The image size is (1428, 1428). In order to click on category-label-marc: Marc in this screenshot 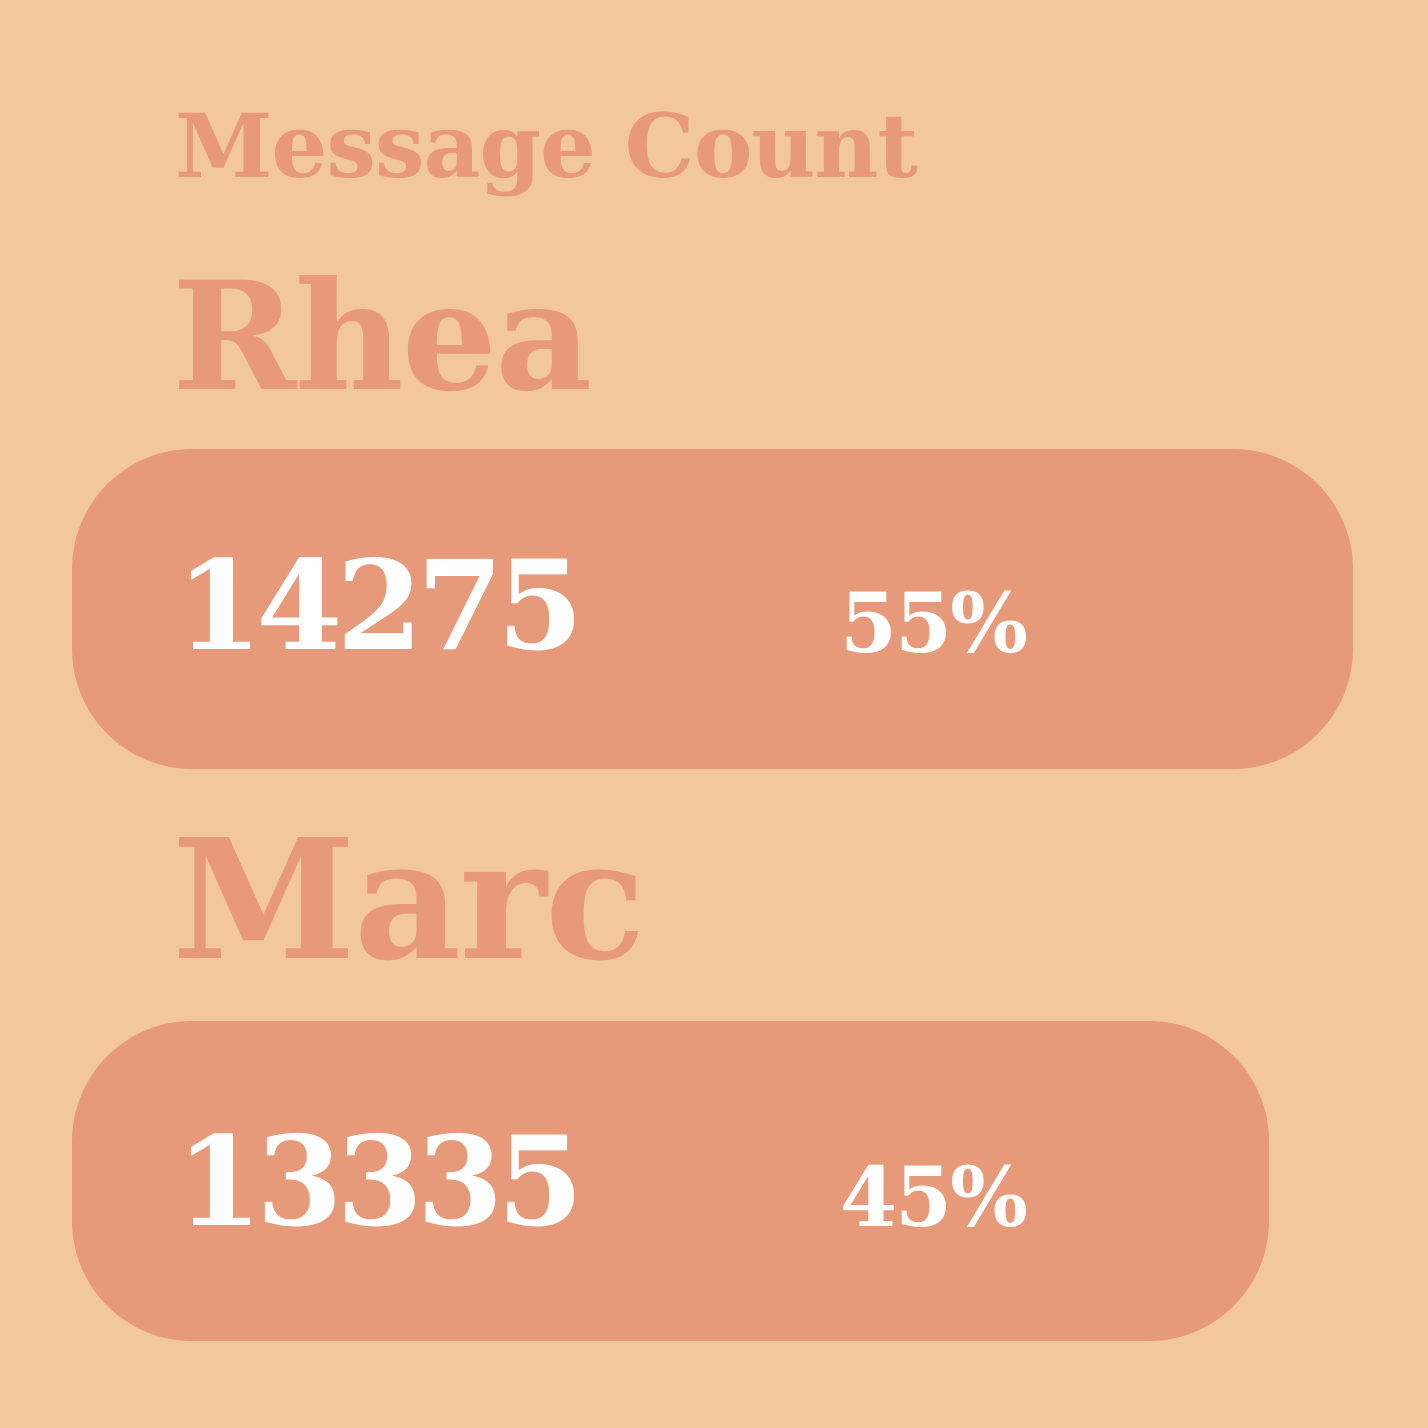, I will do `click(409, 900)`.